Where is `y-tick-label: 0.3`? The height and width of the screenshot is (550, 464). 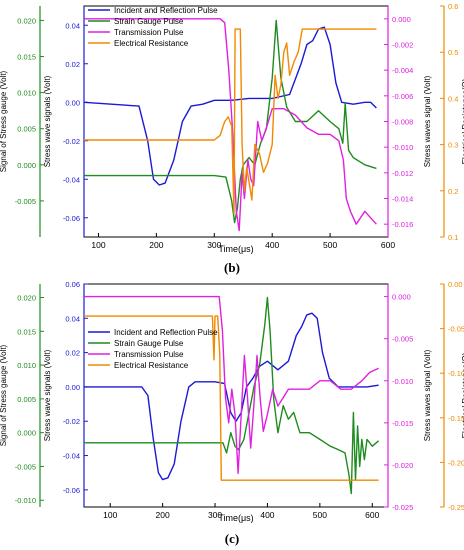
y-tick-label: 0.3 is located at coordinates (453, 145).